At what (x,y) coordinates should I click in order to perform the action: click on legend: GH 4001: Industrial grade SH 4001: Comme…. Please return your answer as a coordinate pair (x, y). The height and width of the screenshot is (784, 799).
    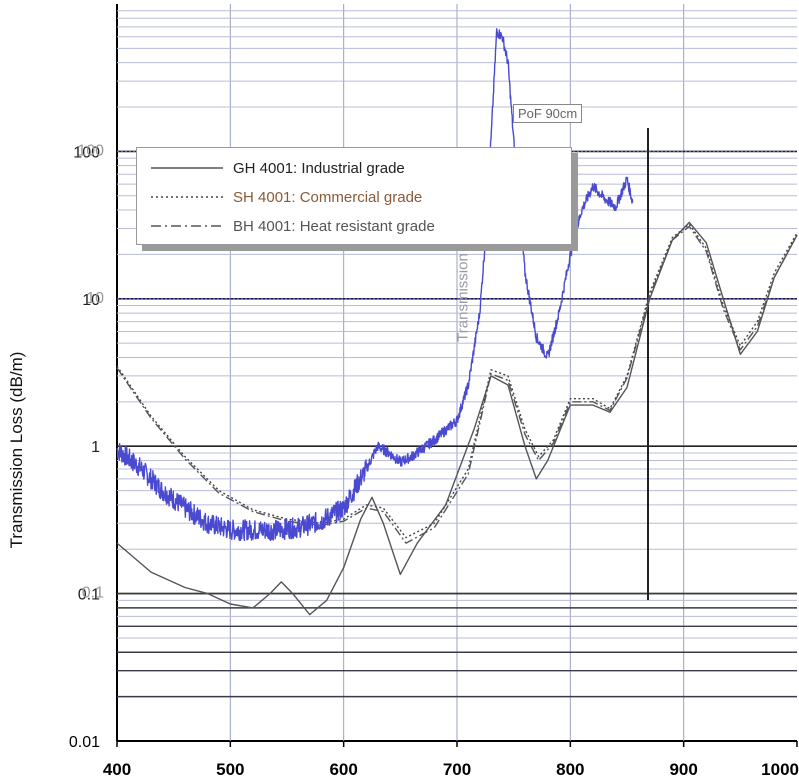
    Looking at the image, I should click on (354, 196).